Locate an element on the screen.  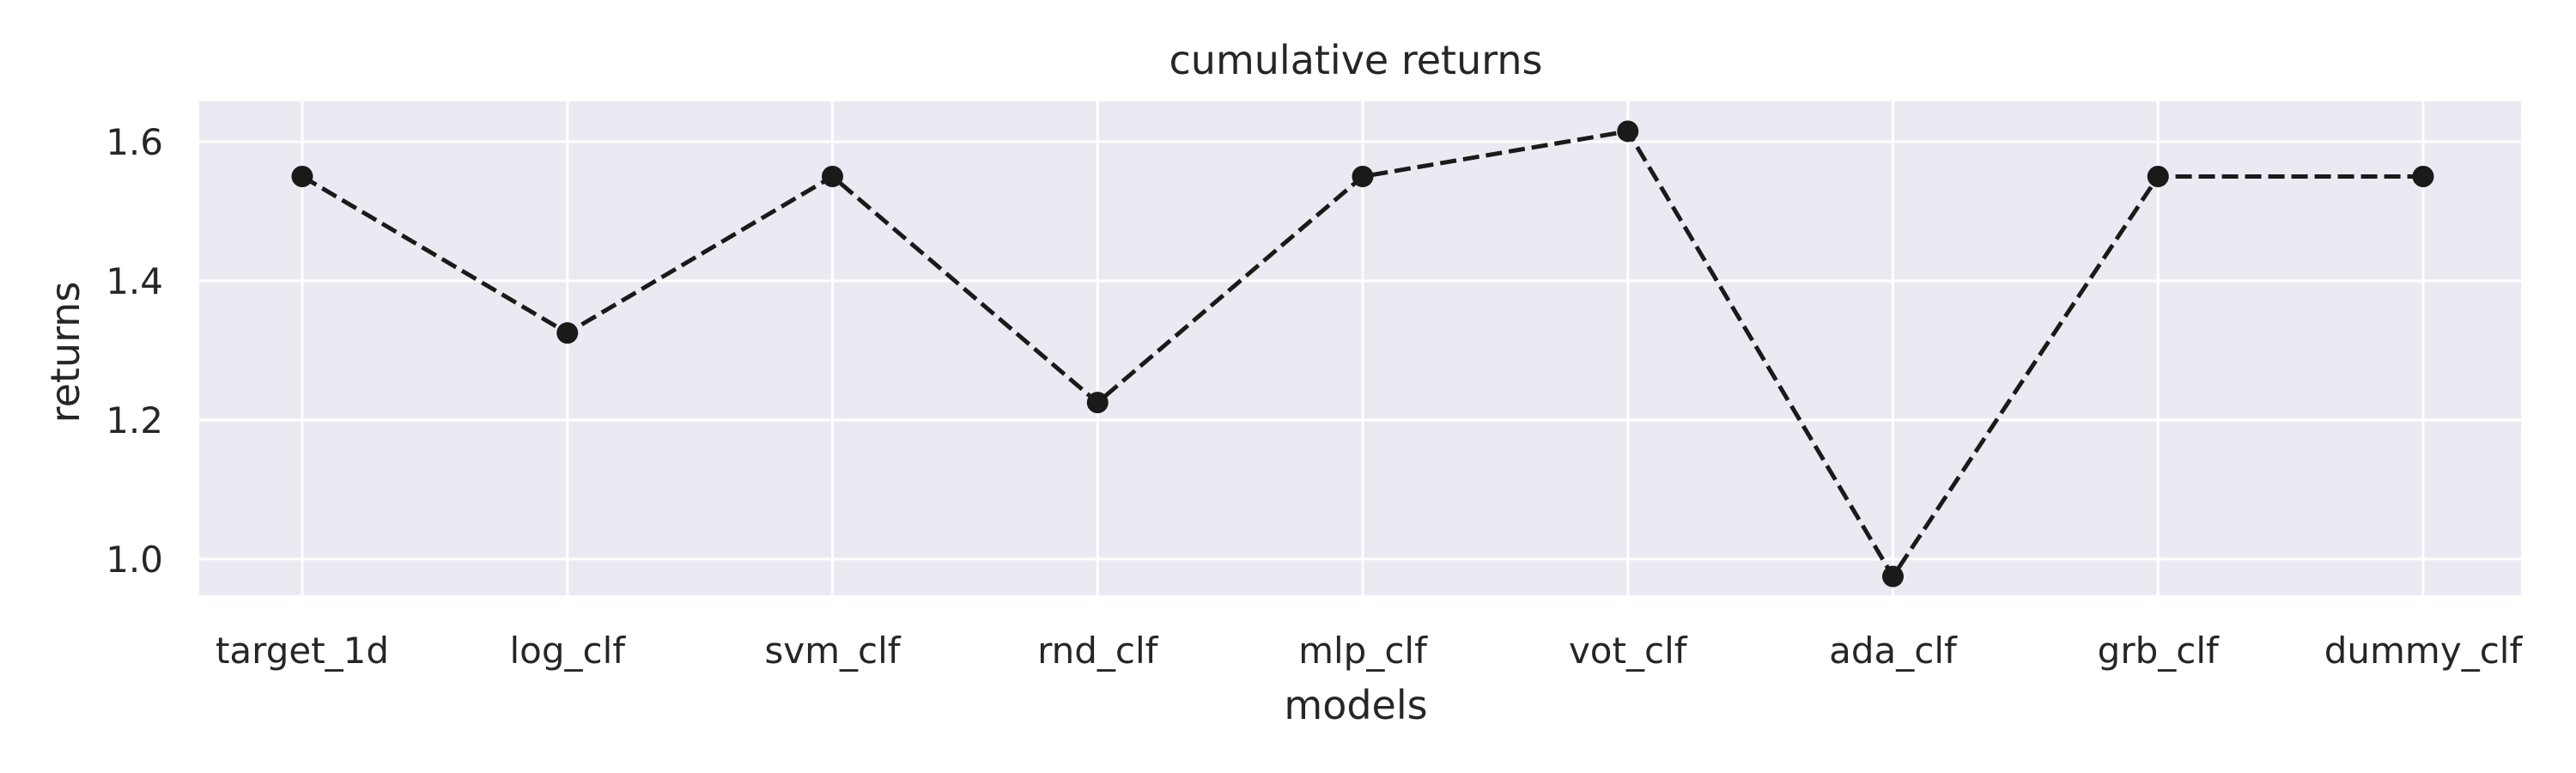
x-tick-label: dummy_clf is located at coordinates (2424, 651).